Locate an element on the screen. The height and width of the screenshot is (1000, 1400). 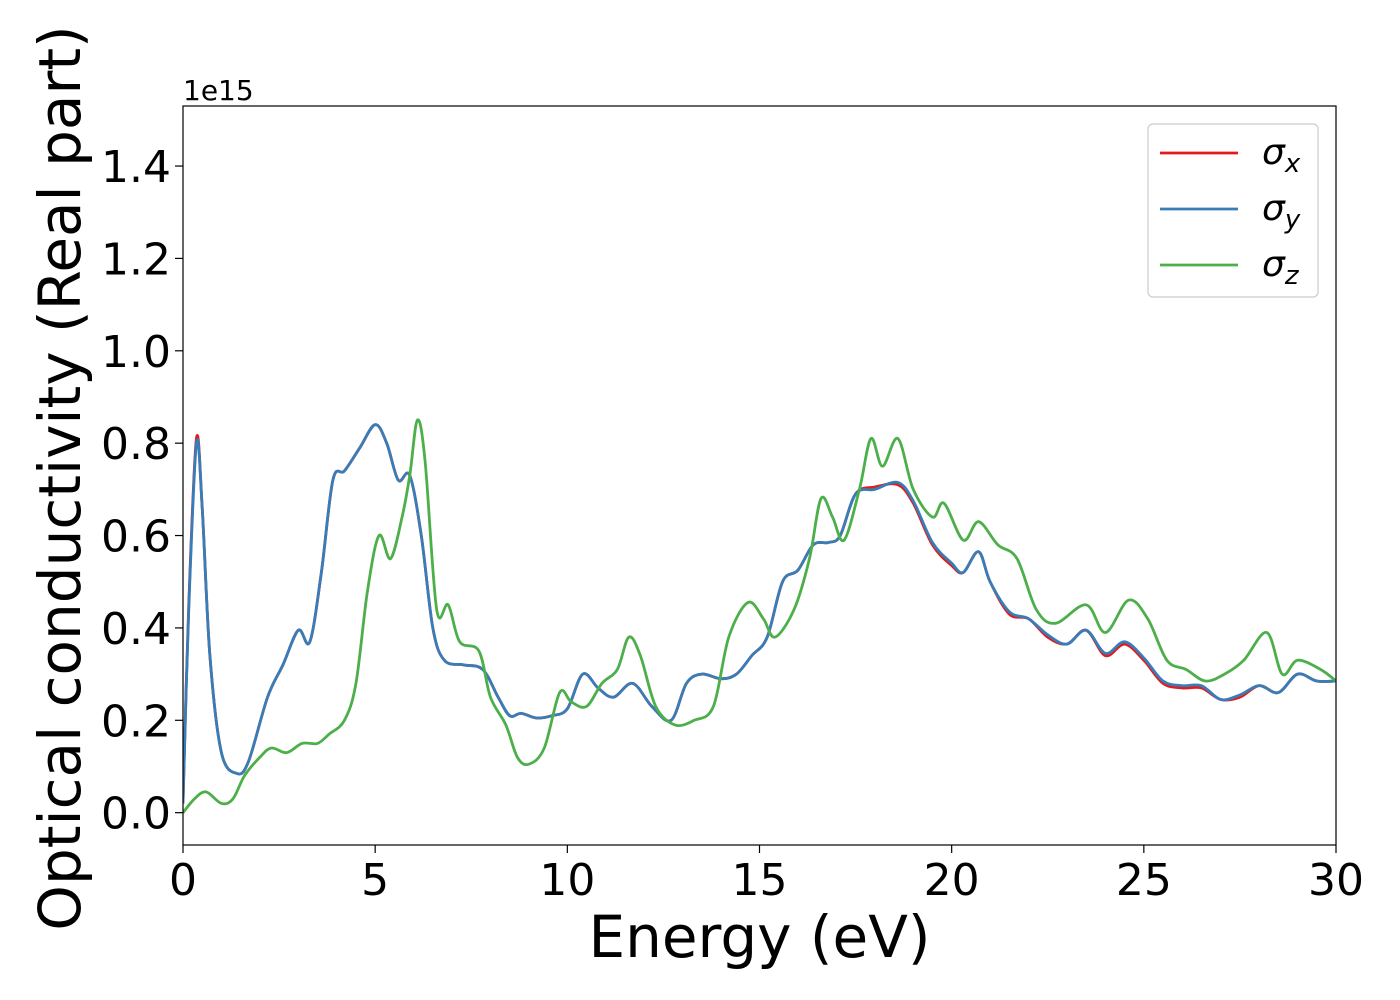
y-tick-label: 1.0 is located at coordinates (136, 352).